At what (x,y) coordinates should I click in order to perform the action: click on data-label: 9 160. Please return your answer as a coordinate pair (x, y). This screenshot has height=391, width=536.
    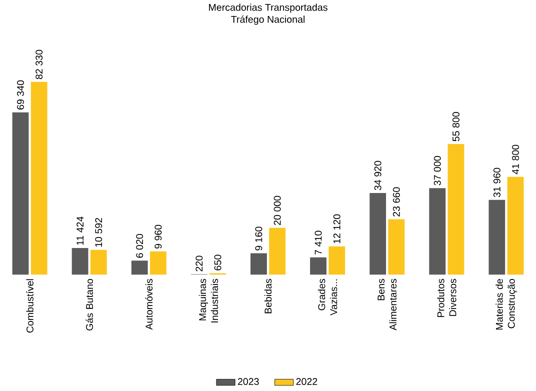
    Looking at the image, I should click on (258, 238).